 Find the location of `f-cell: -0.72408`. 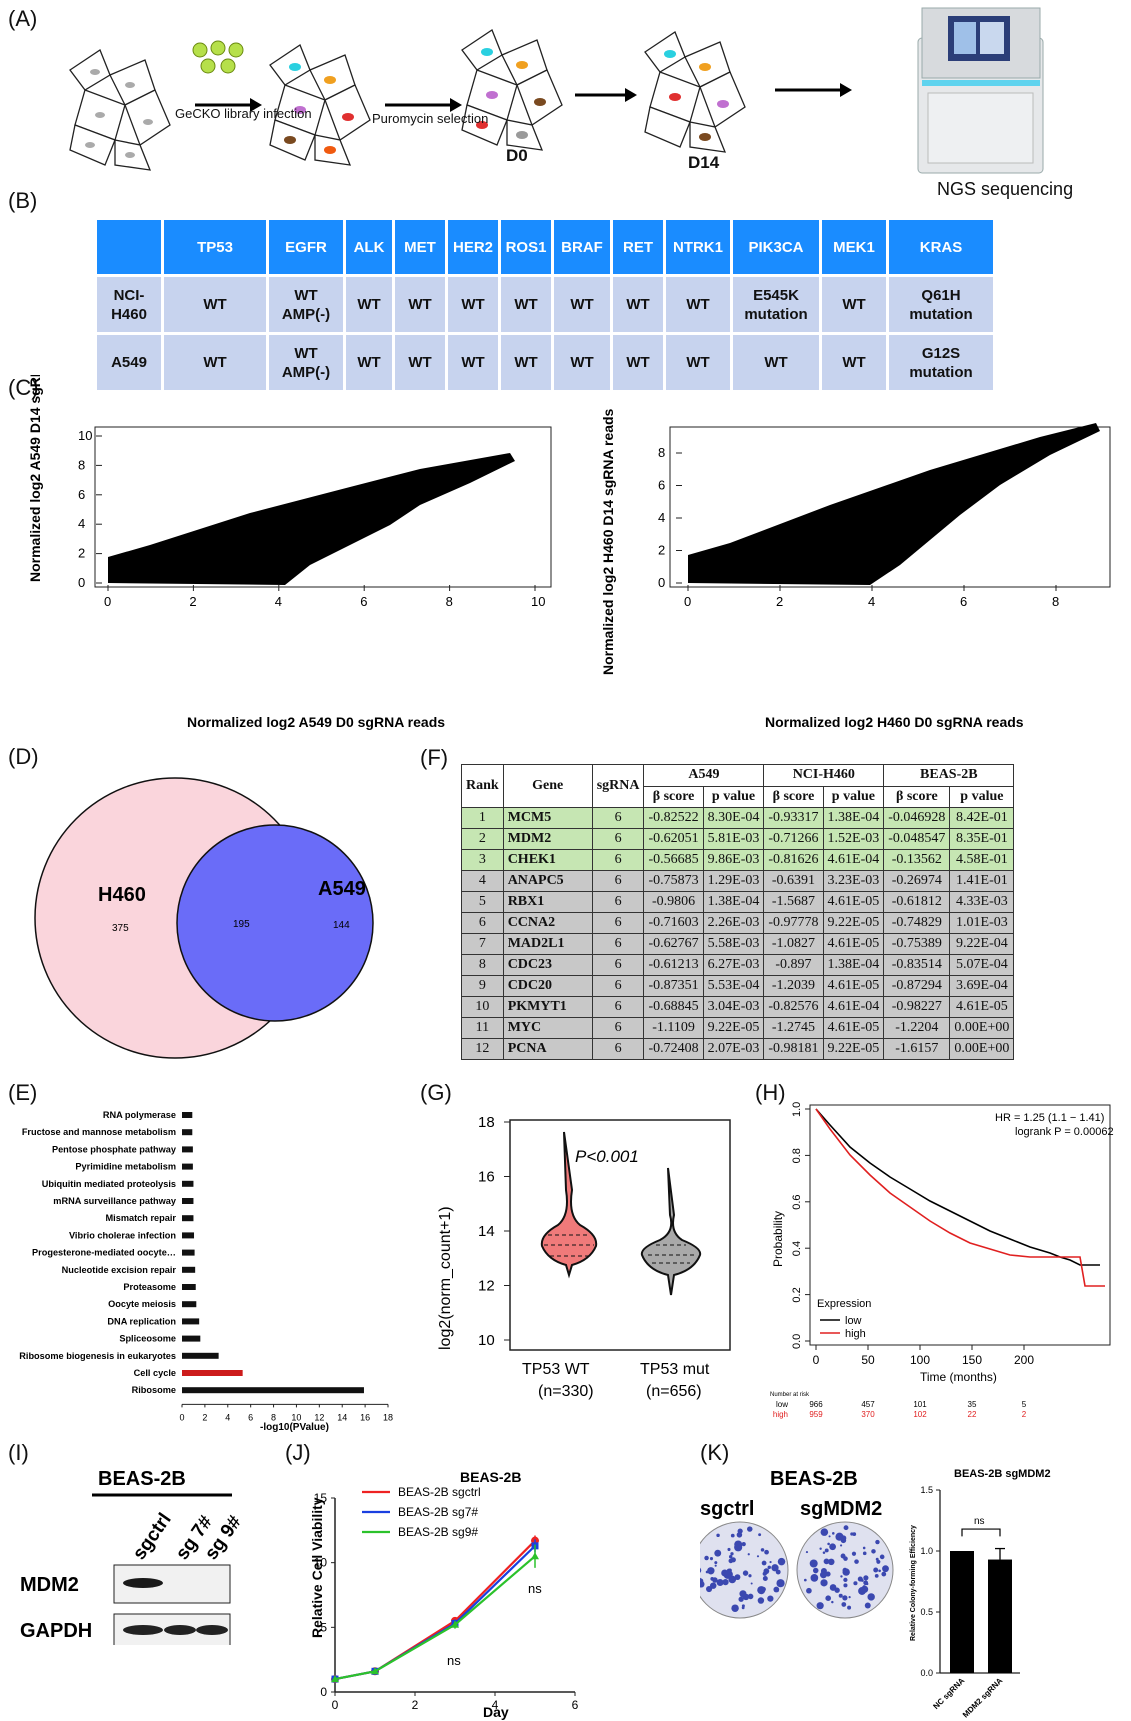

f-cell: -0.72408 is located at coordinates (673, 1049).